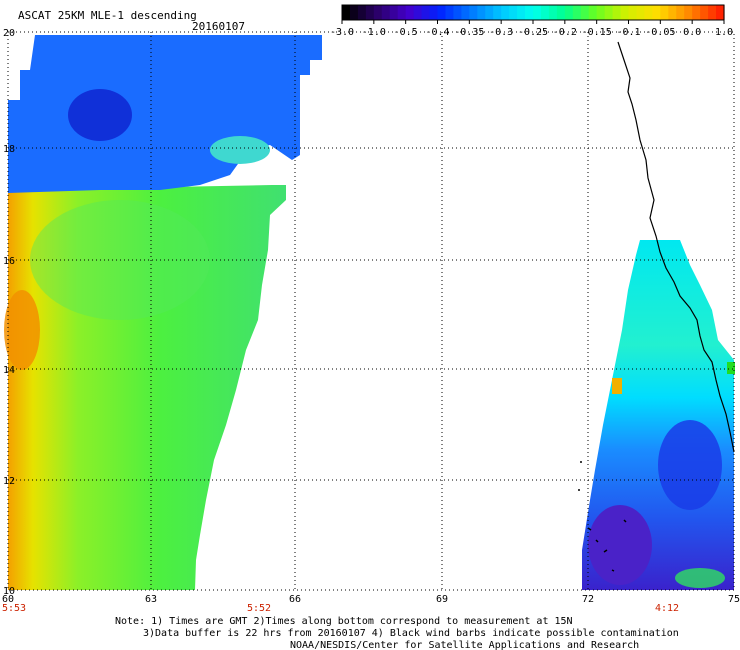 The width and height of the screenshot is (740, 650). I want to click on colorbar-tick-label: -0.5, so click(406, 32).